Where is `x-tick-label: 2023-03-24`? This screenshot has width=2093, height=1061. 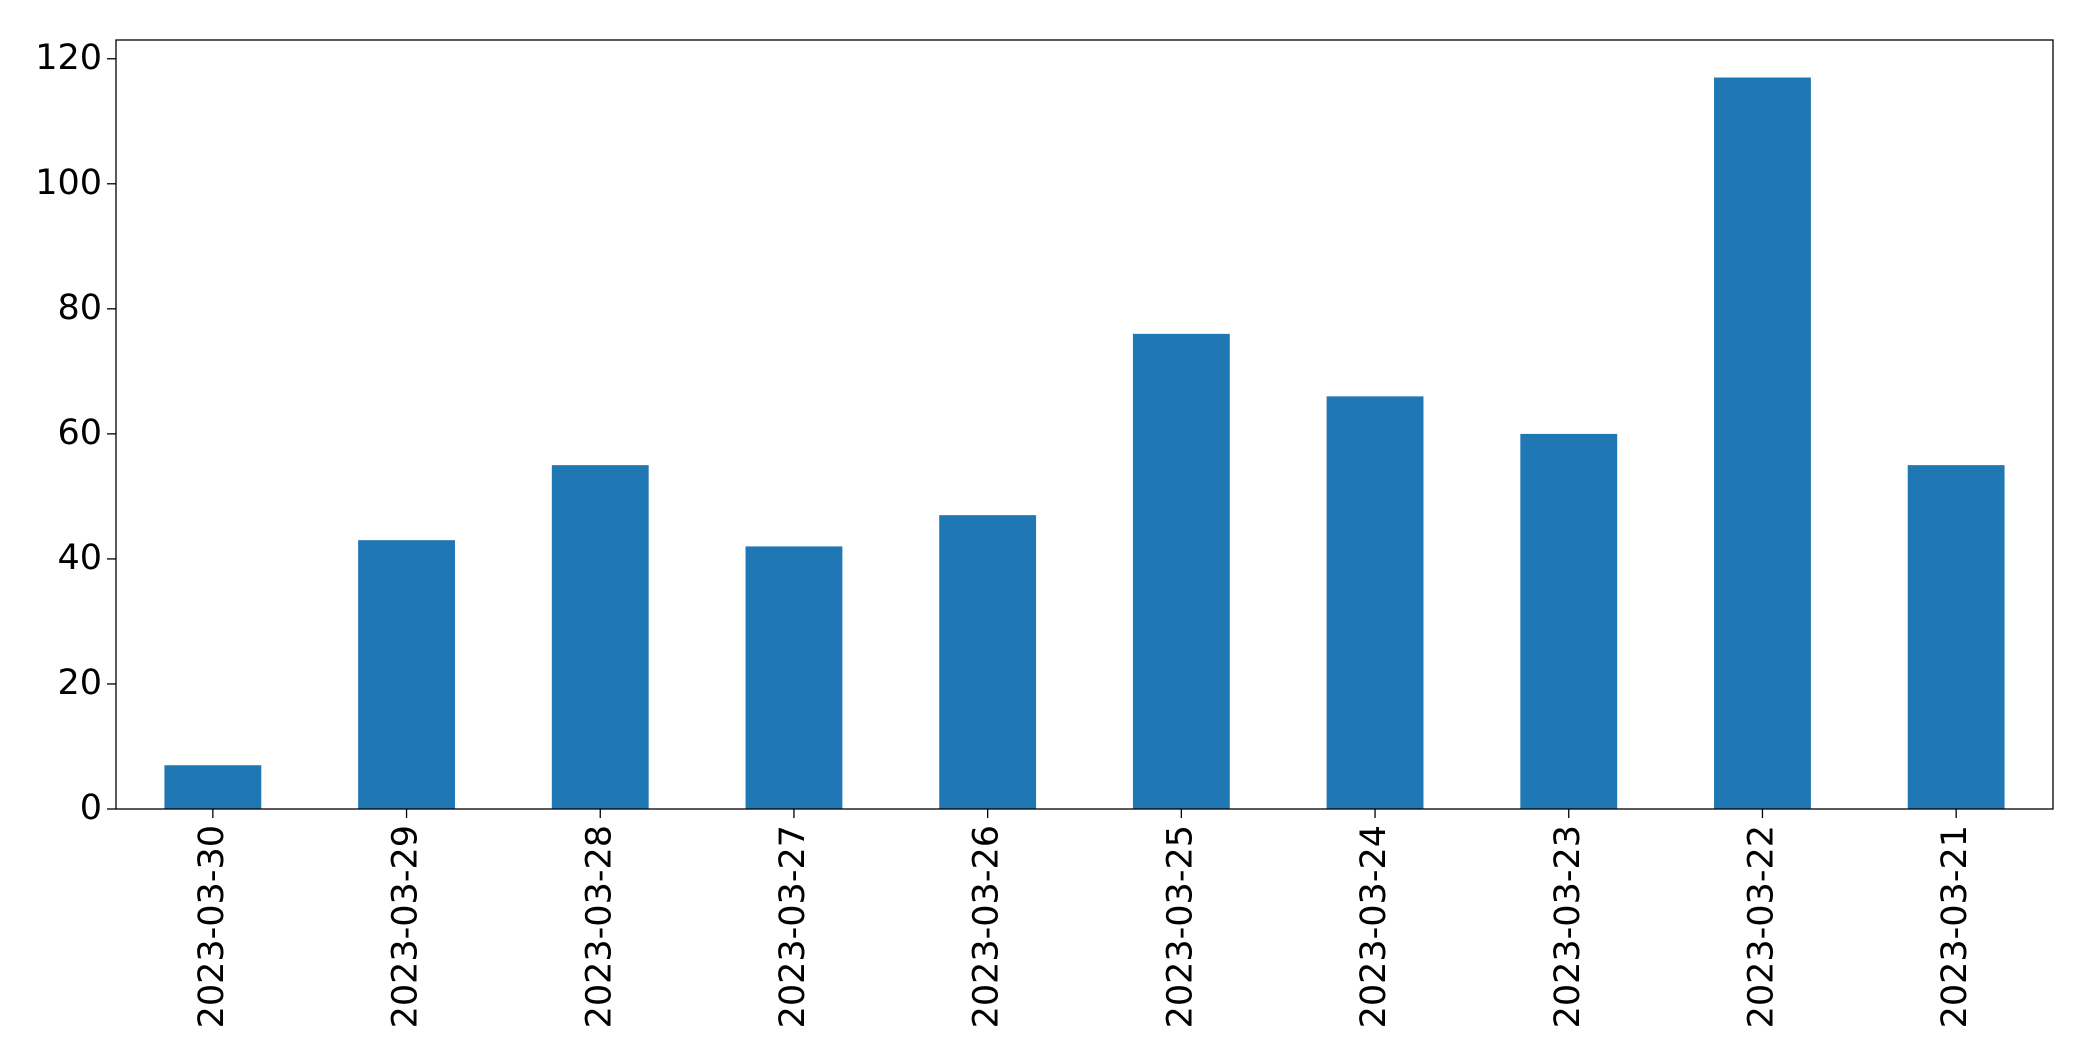
x-tick-label: 2023-03-24 is located at coordinates (1374, 926).